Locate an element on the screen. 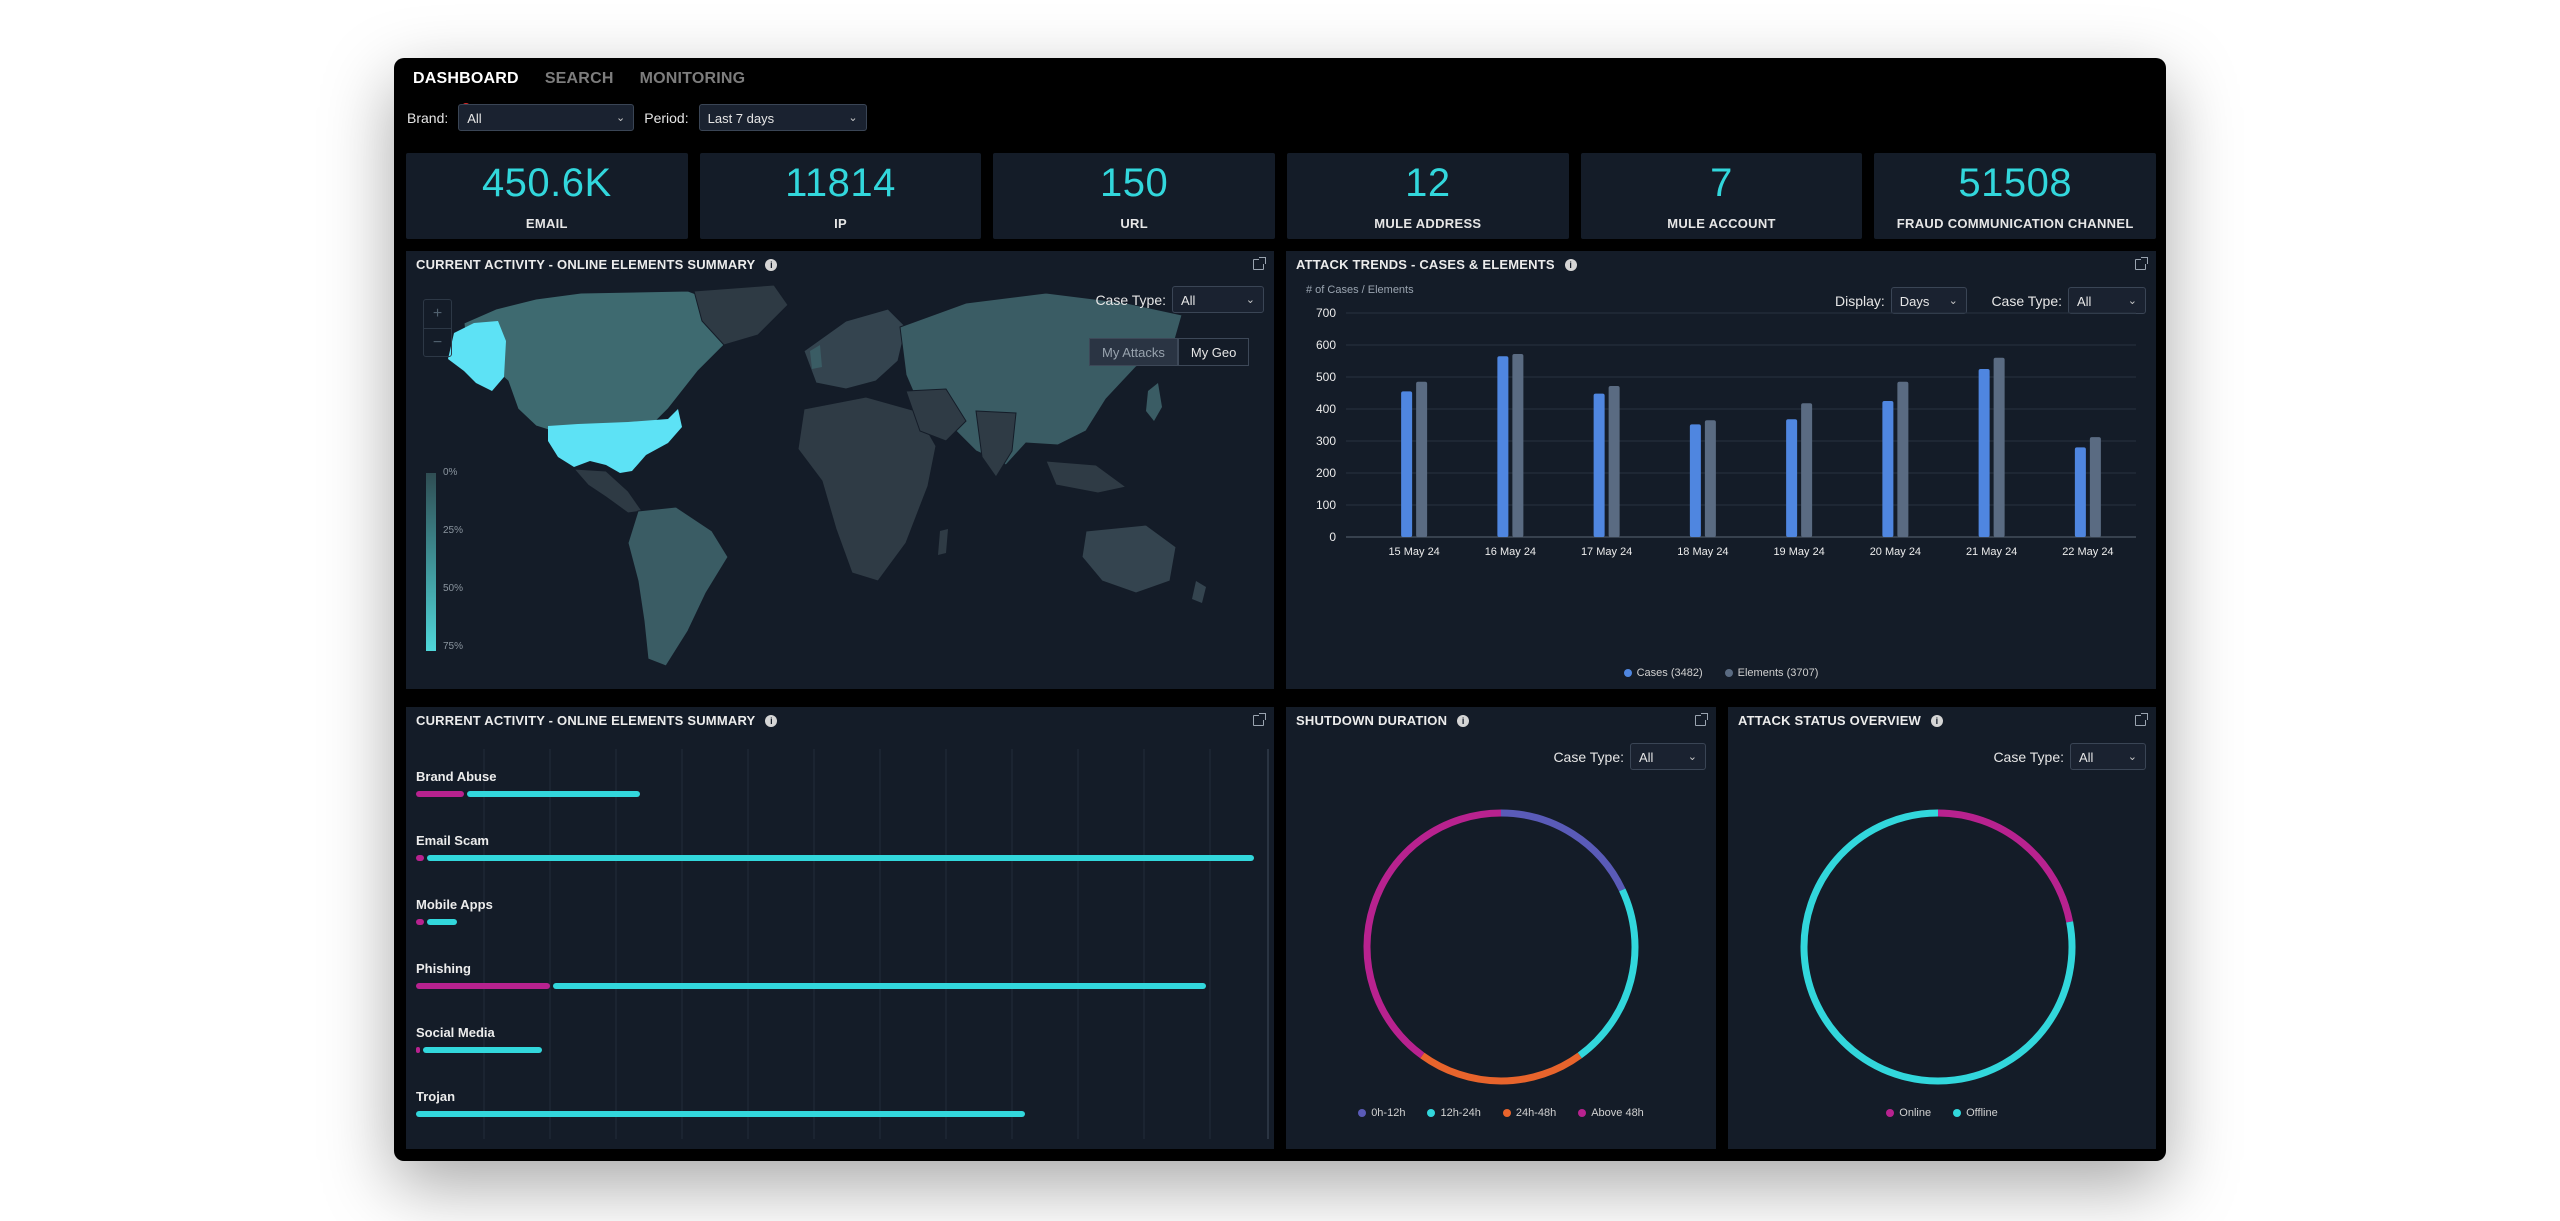  legend-item-12h-24h: 12h-24h is located at coordinates (1454, 1113).